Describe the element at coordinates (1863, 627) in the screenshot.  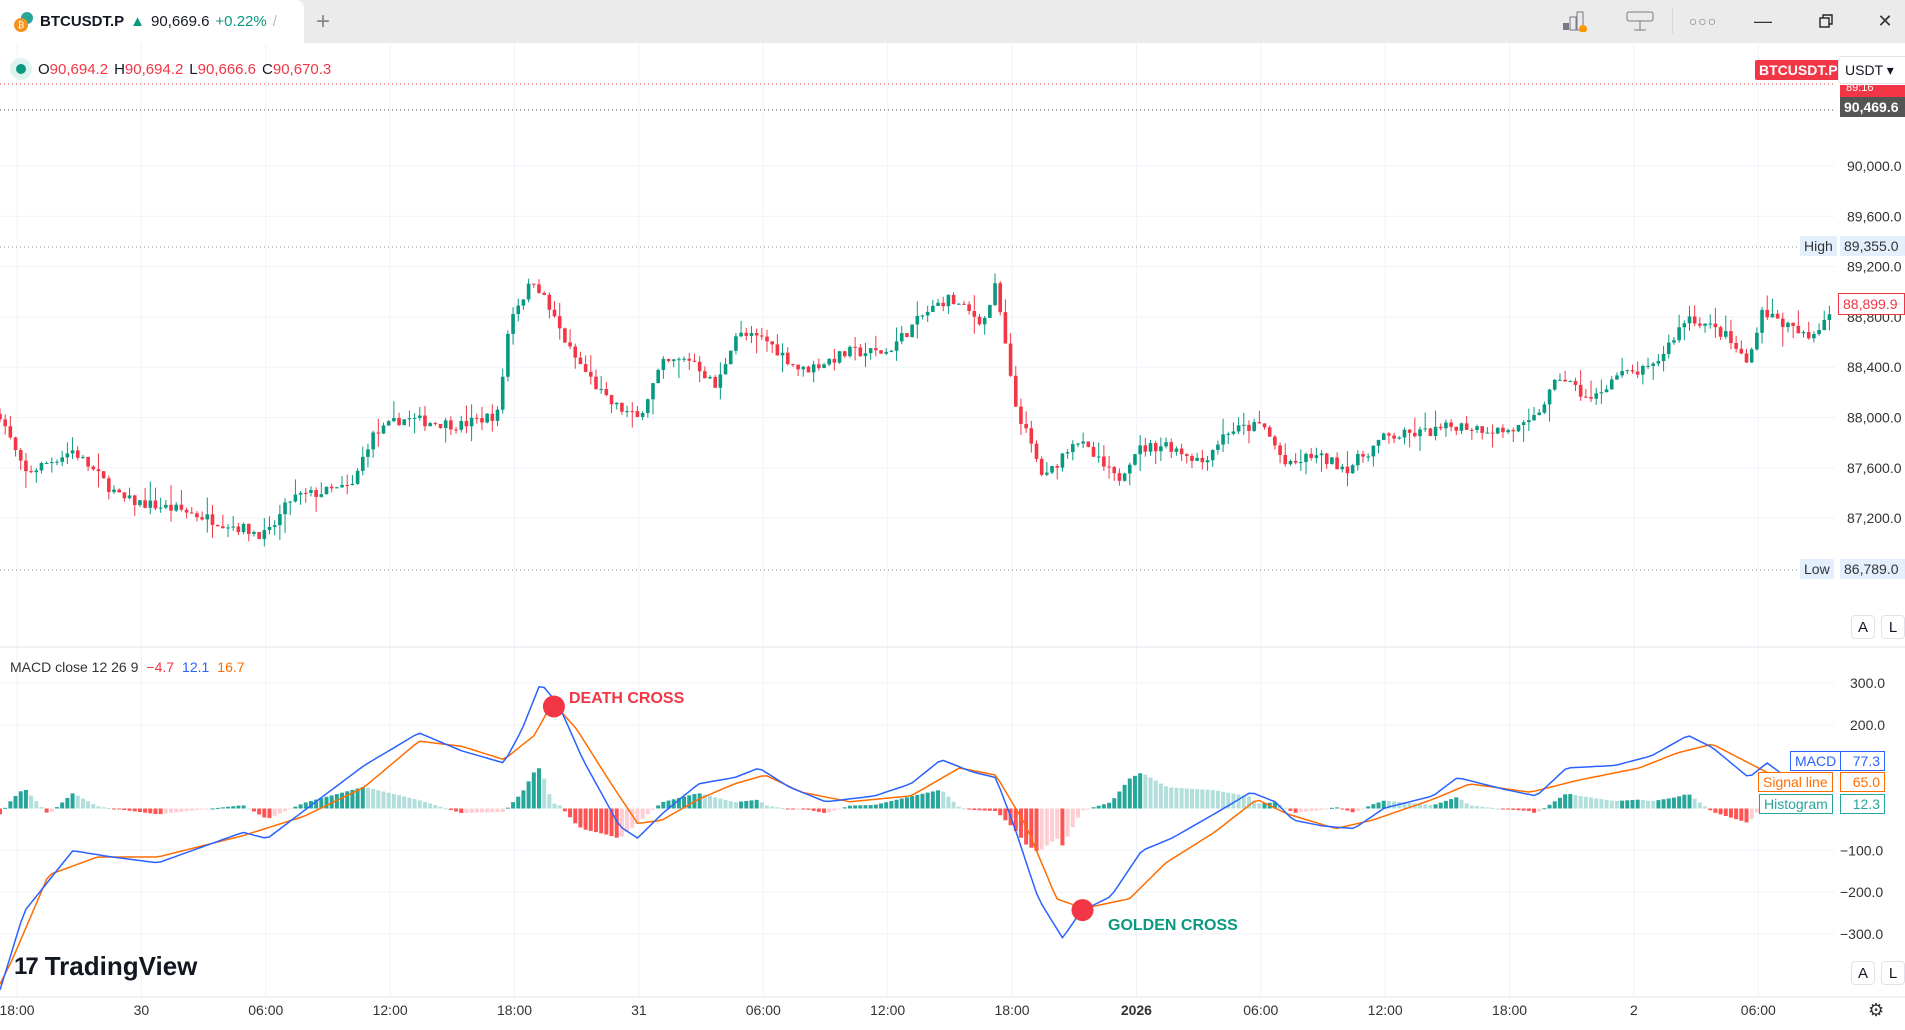
I see `auto-scale-button: A` at that location.